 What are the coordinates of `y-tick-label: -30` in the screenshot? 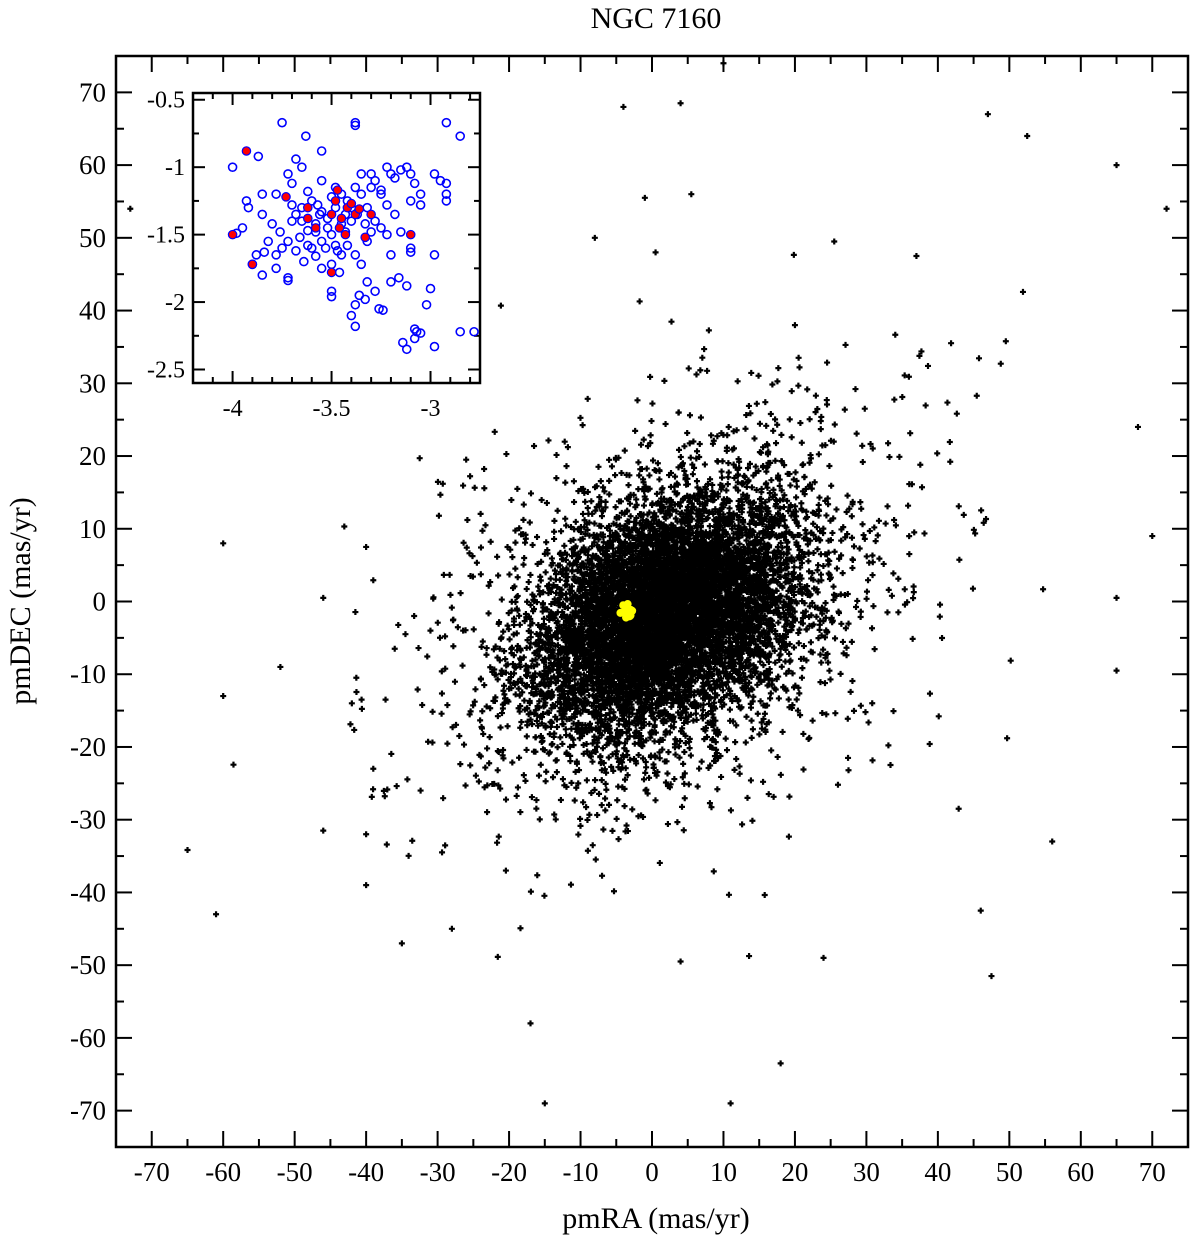 It's located at (88, 820).